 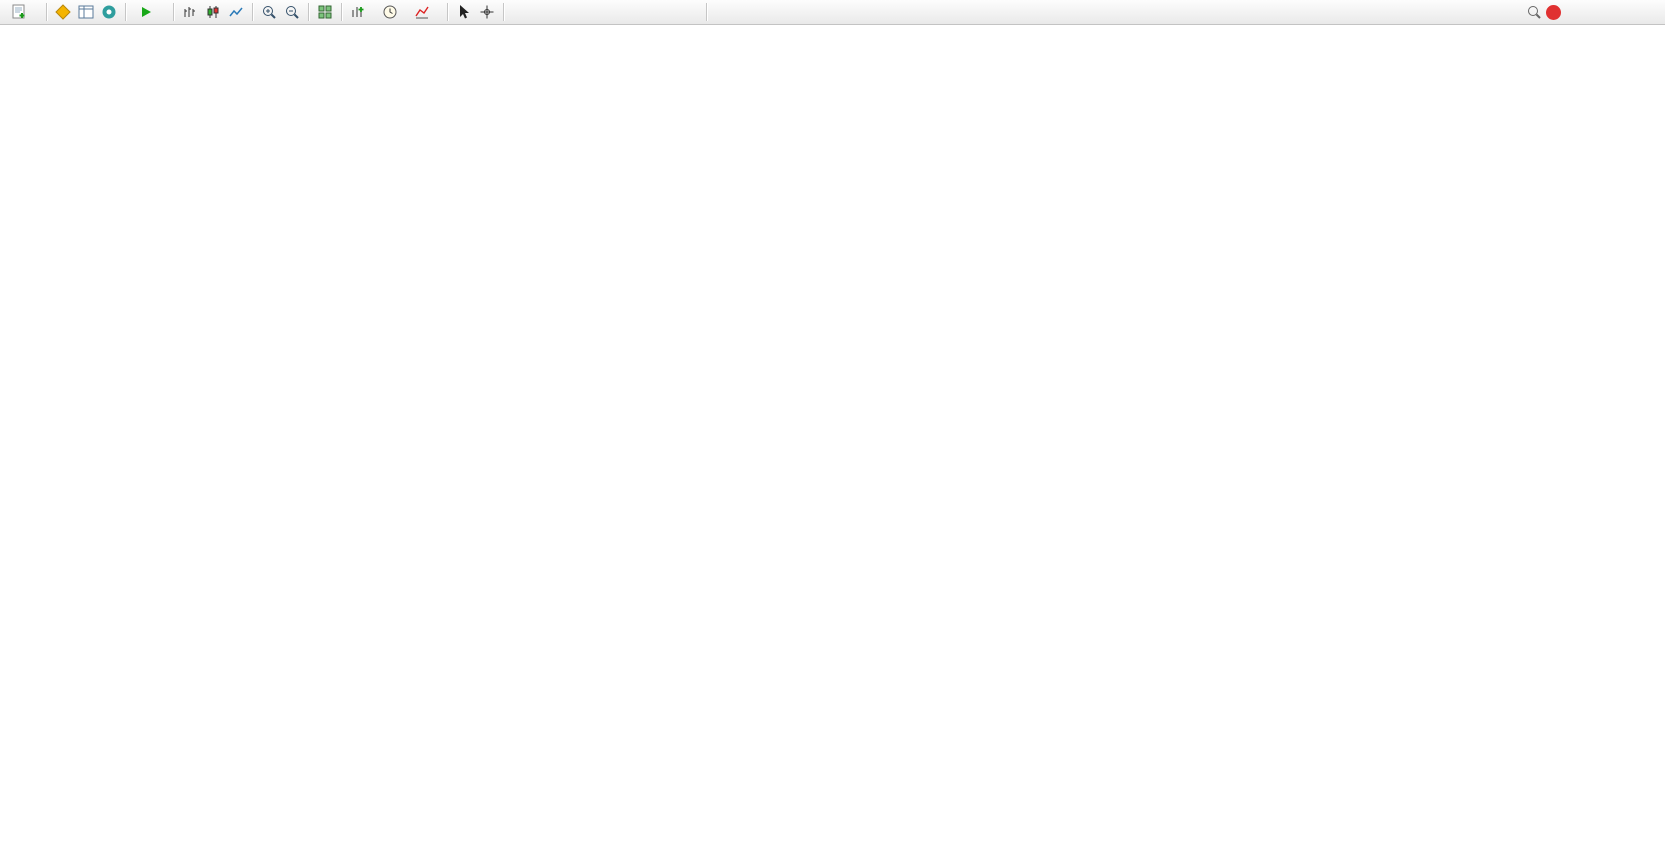 I want to click on notification-badge, so click(x=1553, y=12).